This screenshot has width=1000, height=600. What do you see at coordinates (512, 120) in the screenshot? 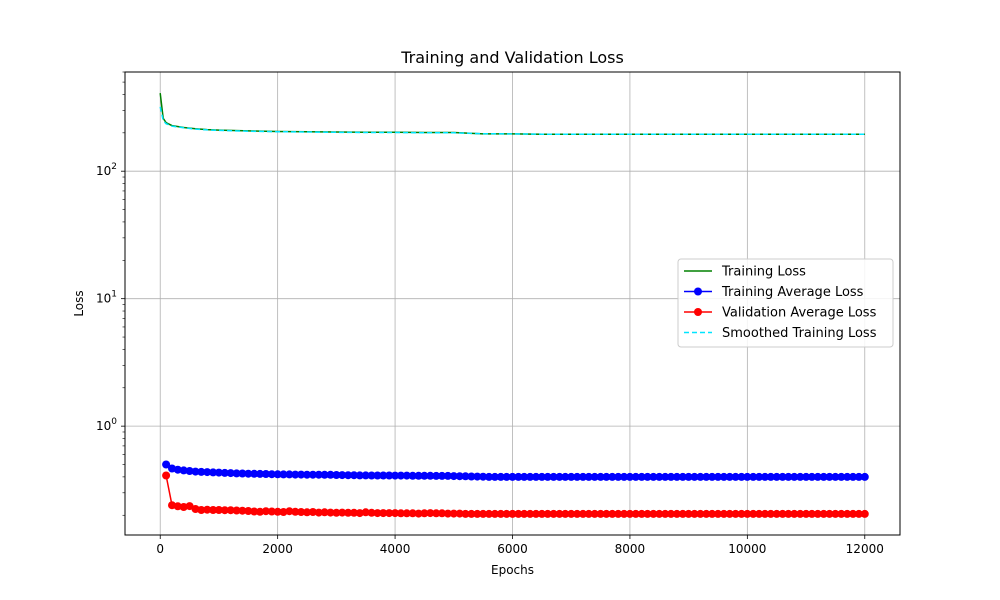
I see `series-line` at bounding box center [512, 120].